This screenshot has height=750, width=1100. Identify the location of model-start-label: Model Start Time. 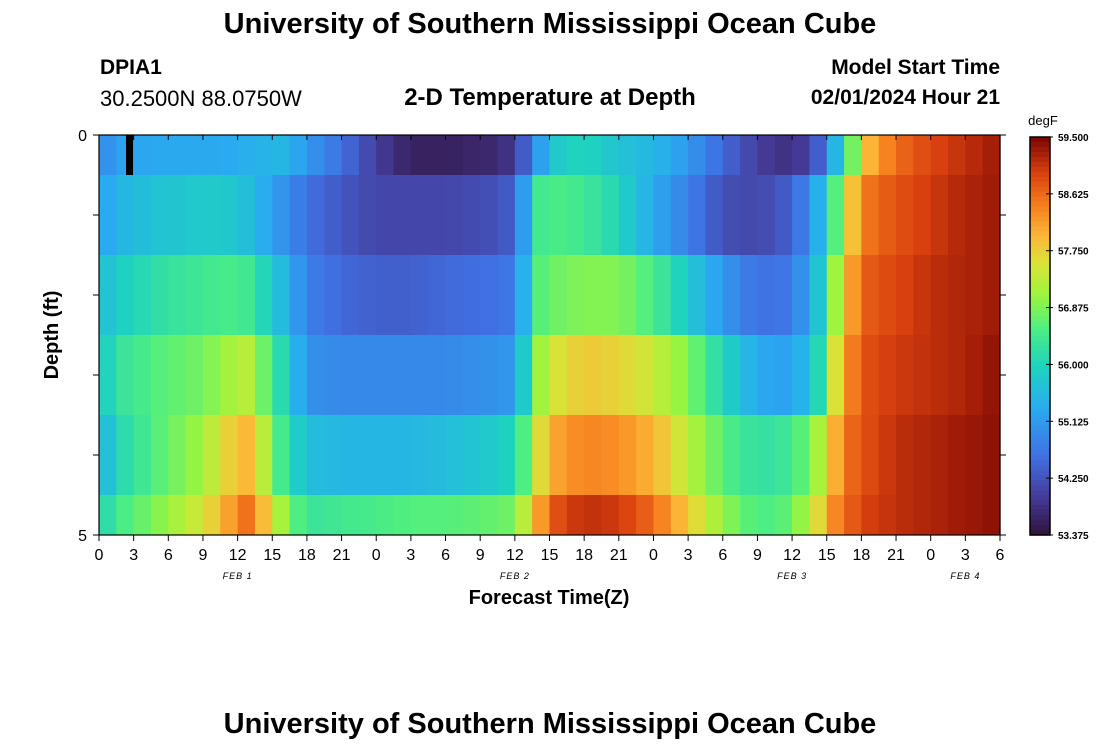
(915, 67).